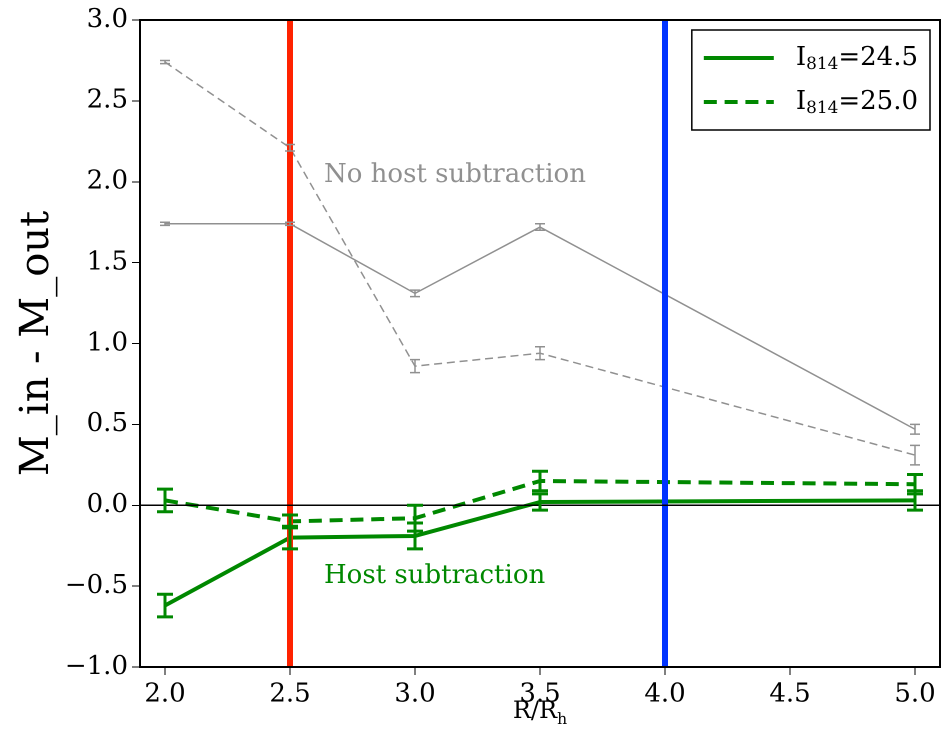 The height and width of the screenshot is (732, 942). Describe the element at coordinates (107, 423) in the screenshot. I see `y-tick-label: 0.5` at that location.